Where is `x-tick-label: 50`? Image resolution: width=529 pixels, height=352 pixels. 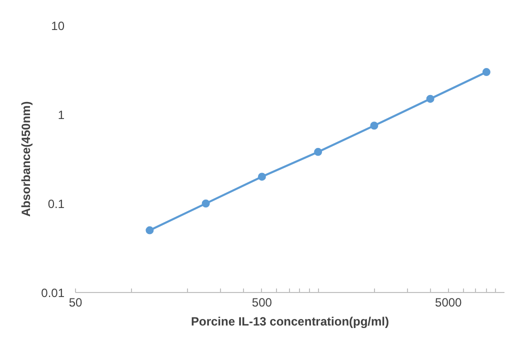 x-tick-label: 50 is located at coordinates (75, 303).